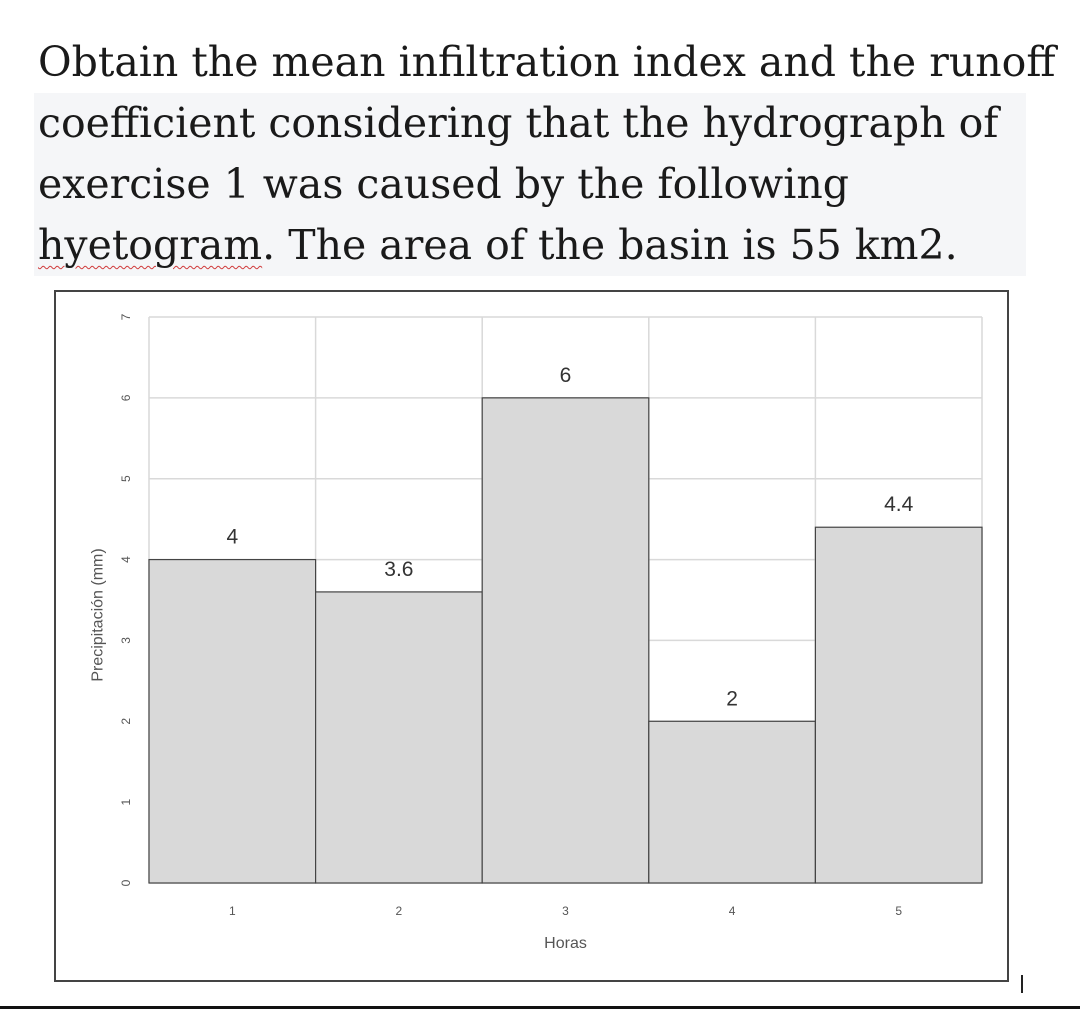 This screenshot has height=1010, width=1080. What do you see at coordinates (899, 504) in the screenshot?
I see `data-label: 4.4` at bounding box center [899, 504].